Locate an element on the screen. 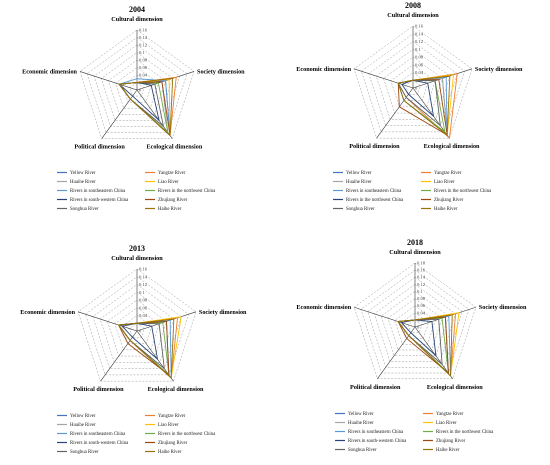 This screenshot has width=550, height=465. tick-label: 0.18 is located at coordinates (421, 263).